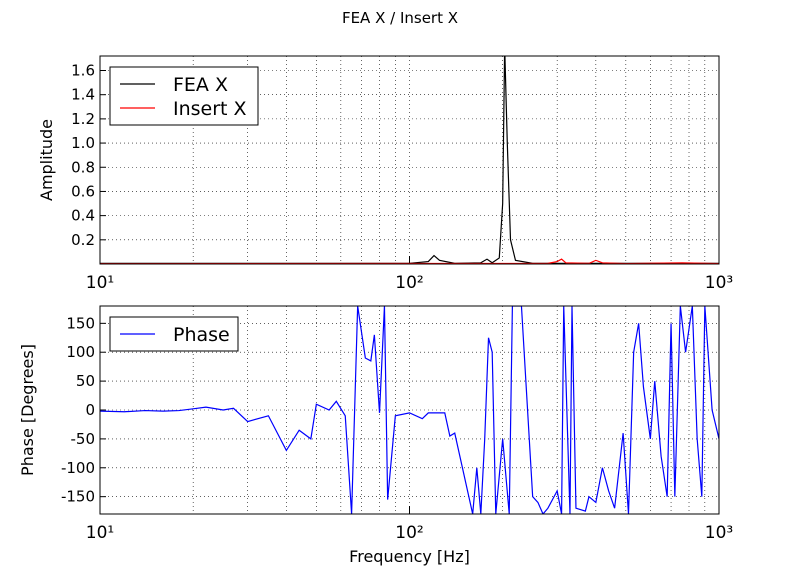 This screenshot has width=800, height=576. Describe the element at coordinates (78, 497) in the screenshot. I see `y-tick-label: -150` at that location.